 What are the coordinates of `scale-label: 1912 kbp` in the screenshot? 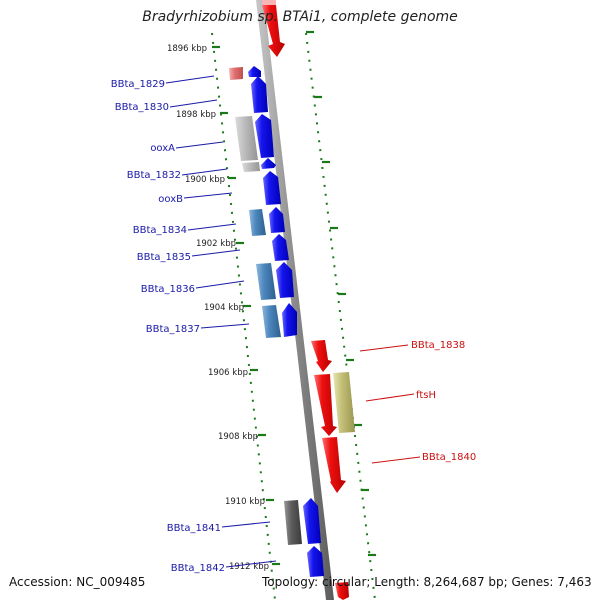 It's located at (249, 567).